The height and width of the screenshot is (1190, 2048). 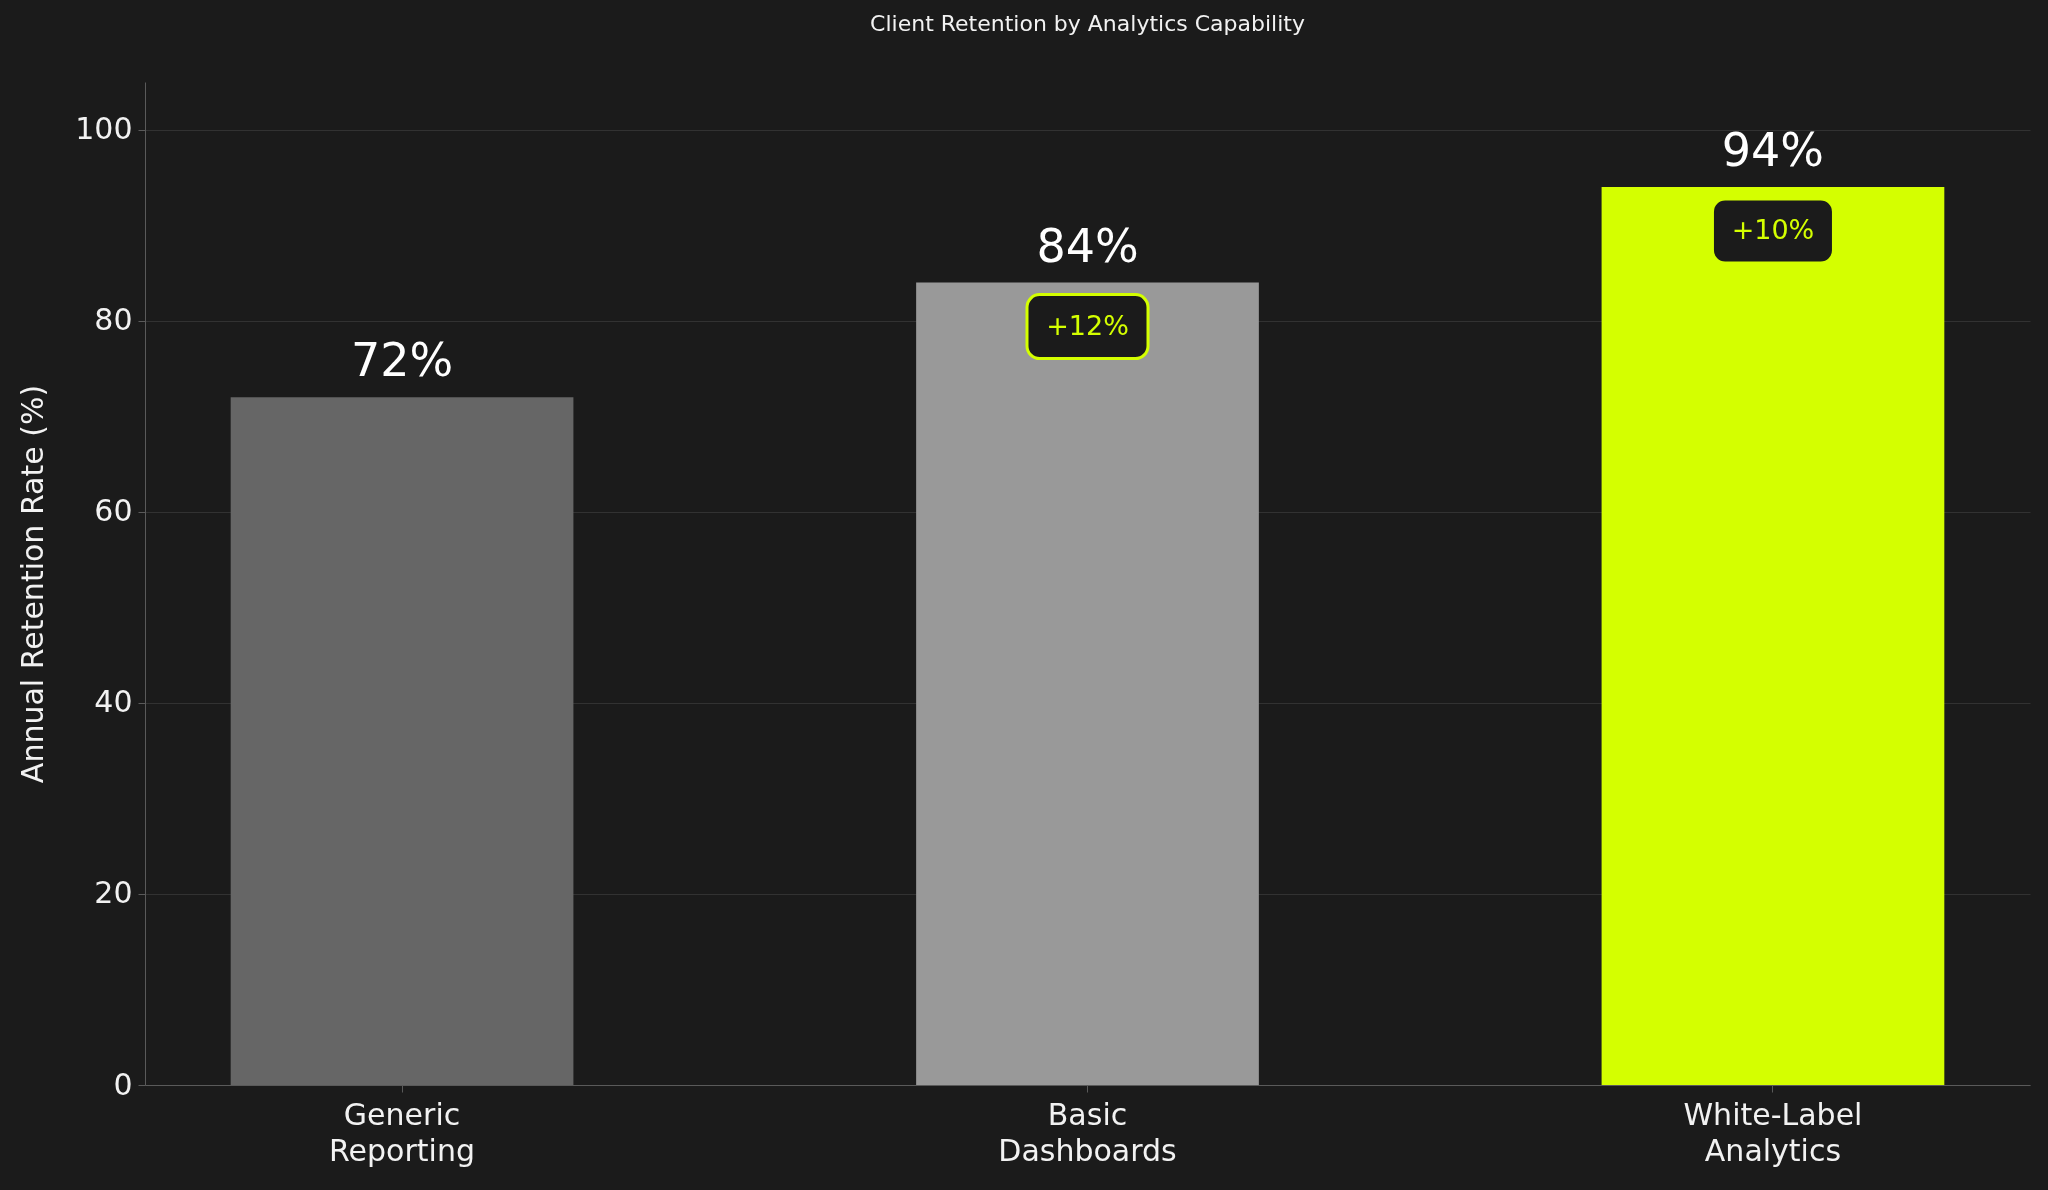 I want to click on chart-title: Client Retention by Analytics Capability, so click(x=1087, y=23).